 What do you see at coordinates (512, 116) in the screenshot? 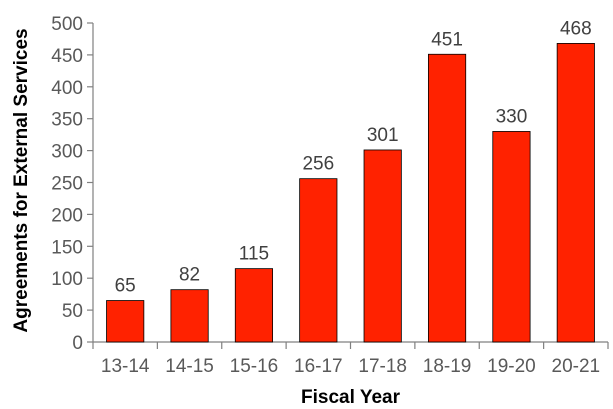
I see `data-label: 330` at bounding box center [512, 116].